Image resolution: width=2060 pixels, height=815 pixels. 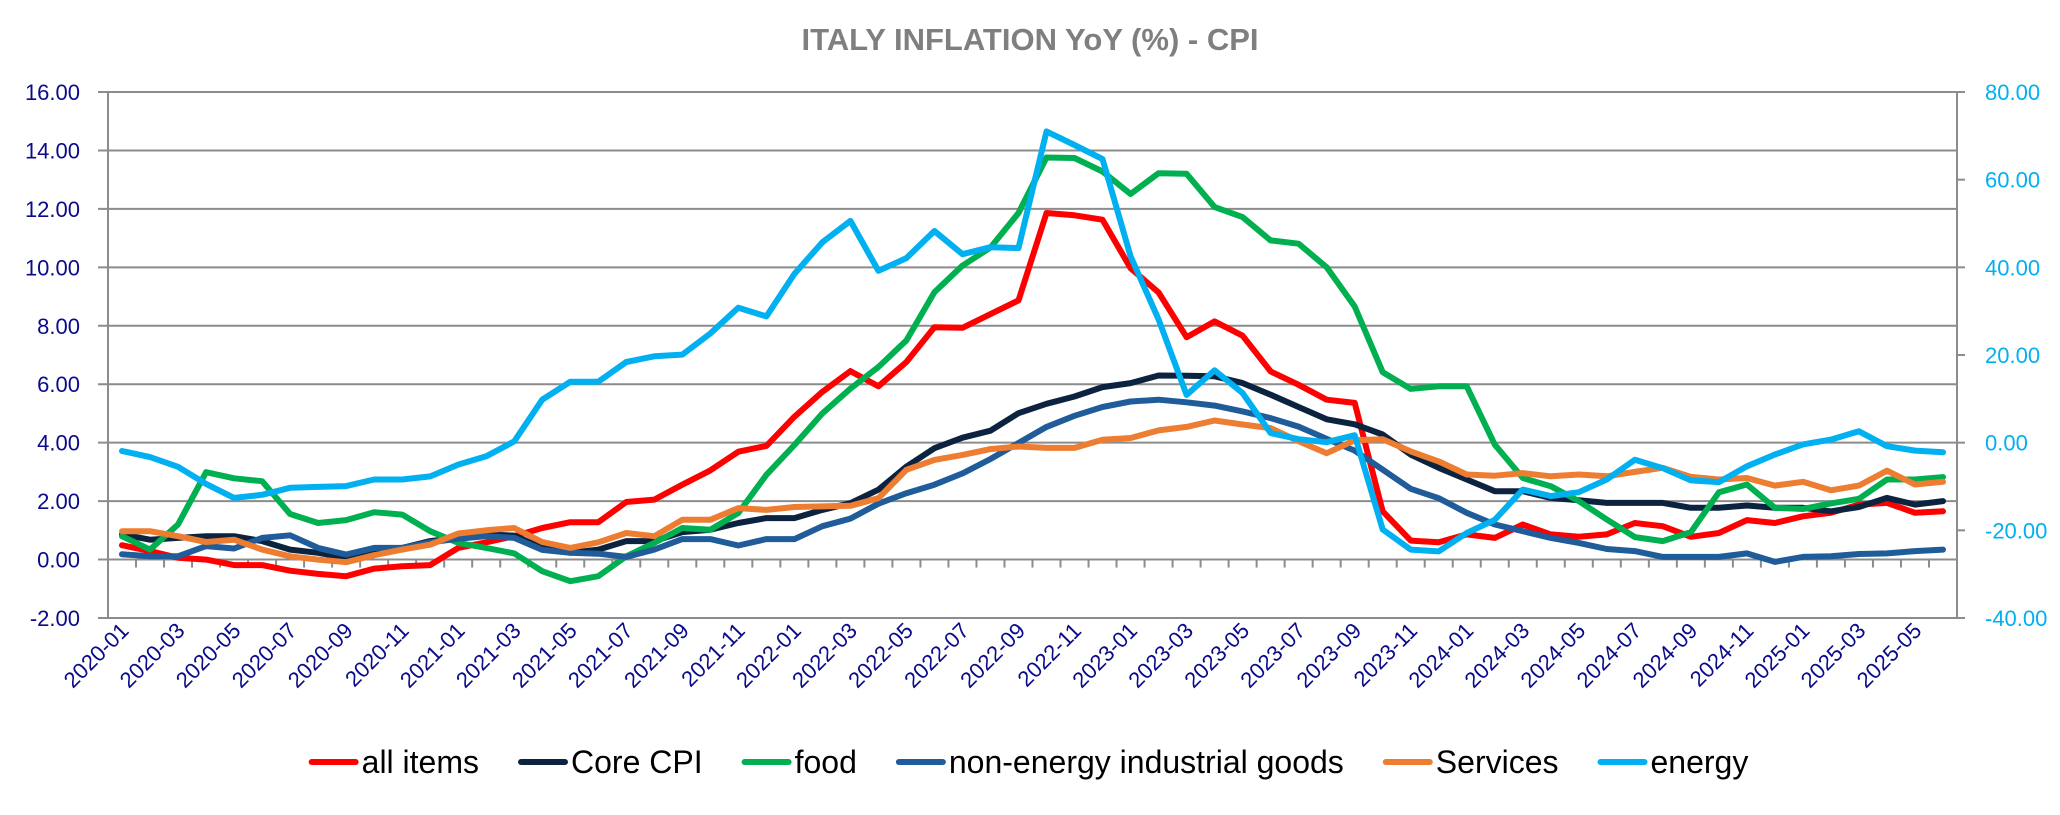 I want to click on right-y-tick-label: 0.00, so click(x=2006, y=443).